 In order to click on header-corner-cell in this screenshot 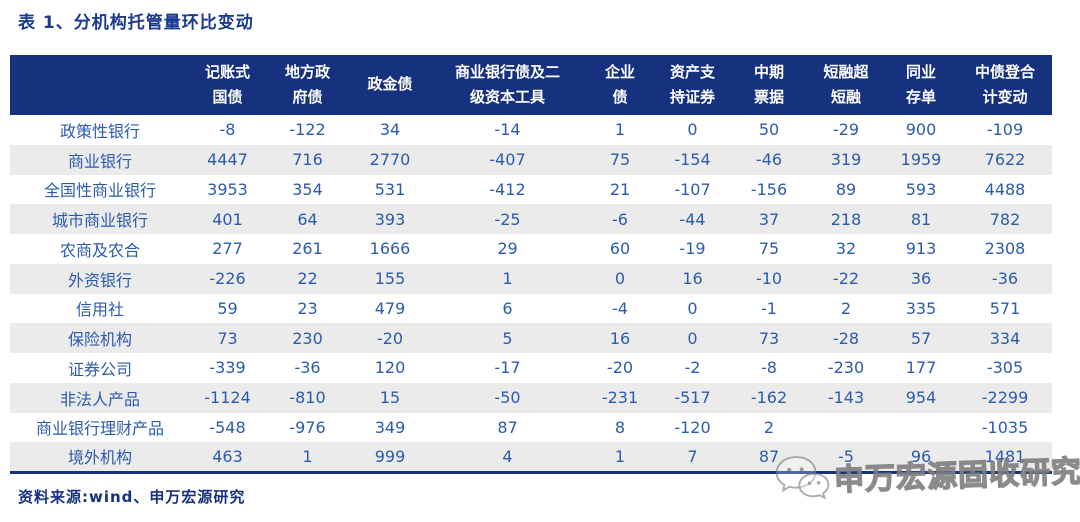, I will do `click(100, 85)`.